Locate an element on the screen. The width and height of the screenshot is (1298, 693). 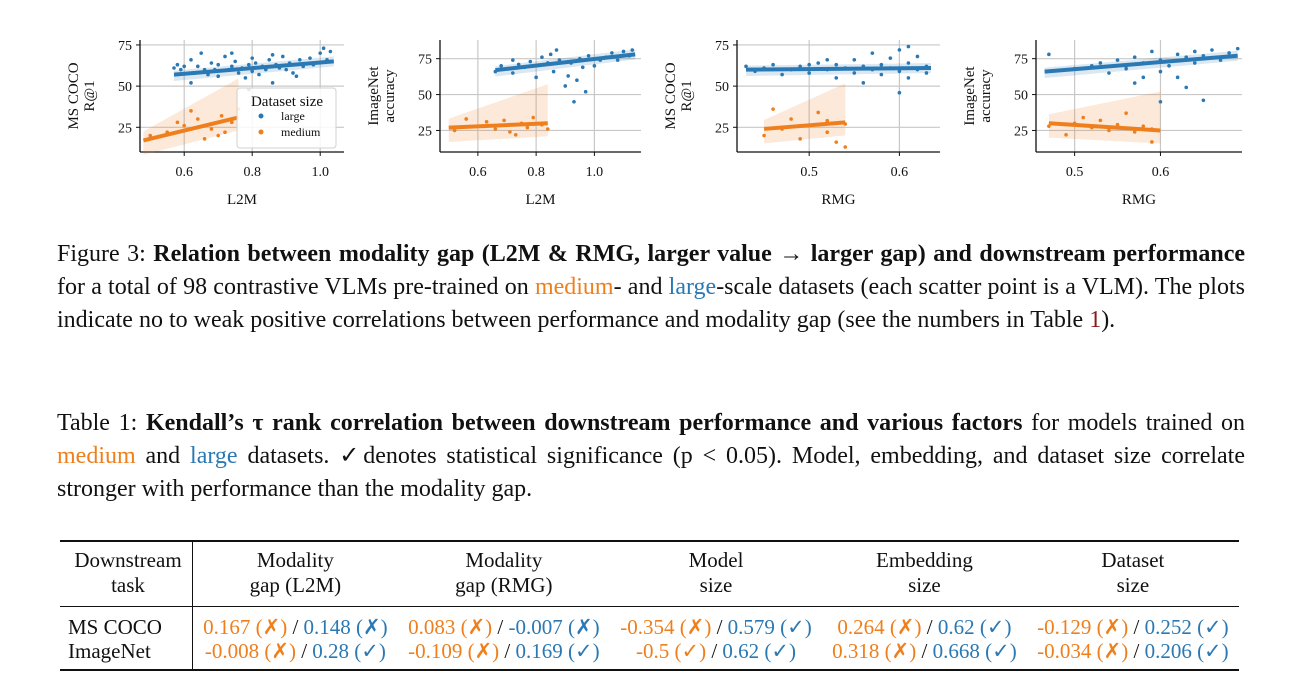
header-dataset-size: Dataset size is located at coordinates (1133, 572).